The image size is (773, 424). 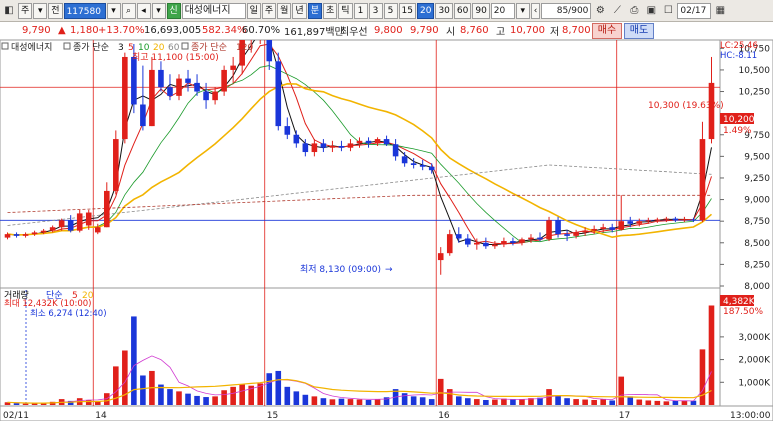 What do you see at coordinates (330, 10) in the screenshot?
I see `period-second: 초` at bounding box center [330, 10].